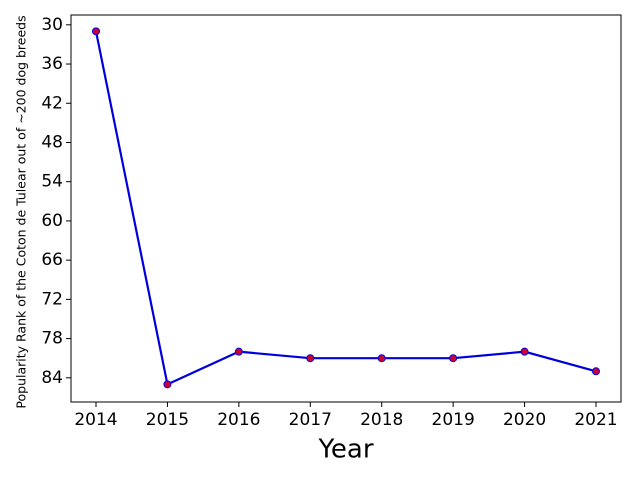  What do you see at coordinates (52, 142) in the screenshot?
I see `y-tick-label: 48` at bounding box center [52, 142].